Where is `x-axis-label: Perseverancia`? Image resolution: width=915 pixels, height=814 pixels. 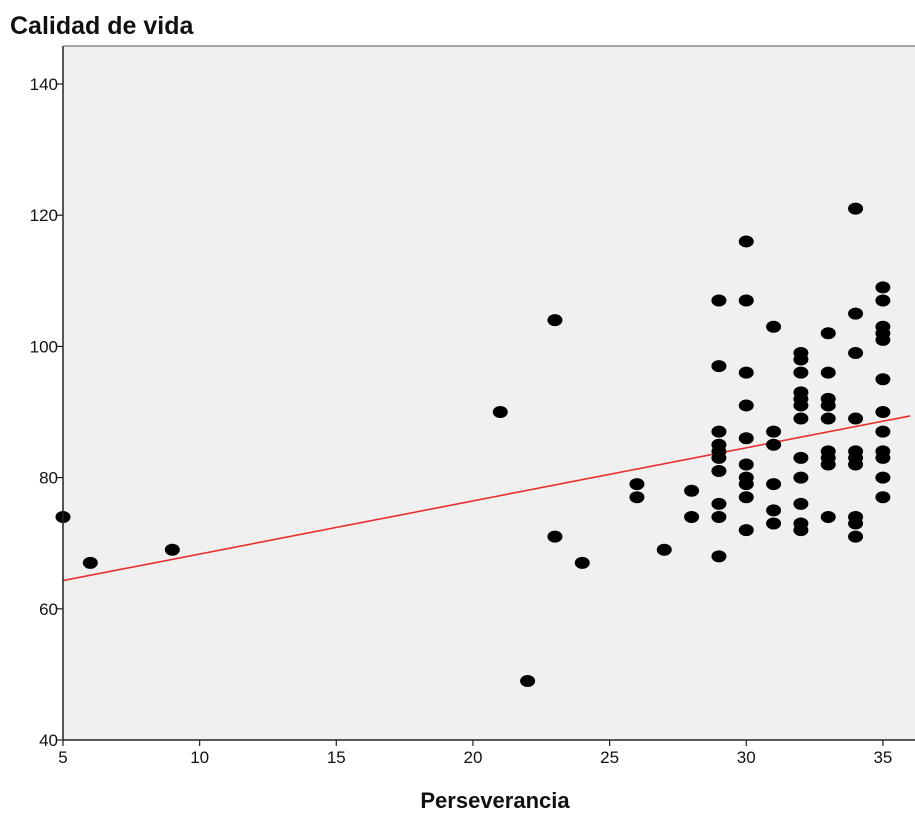
x-axis-label: Perseverancia is located at coordinates (495, 800).